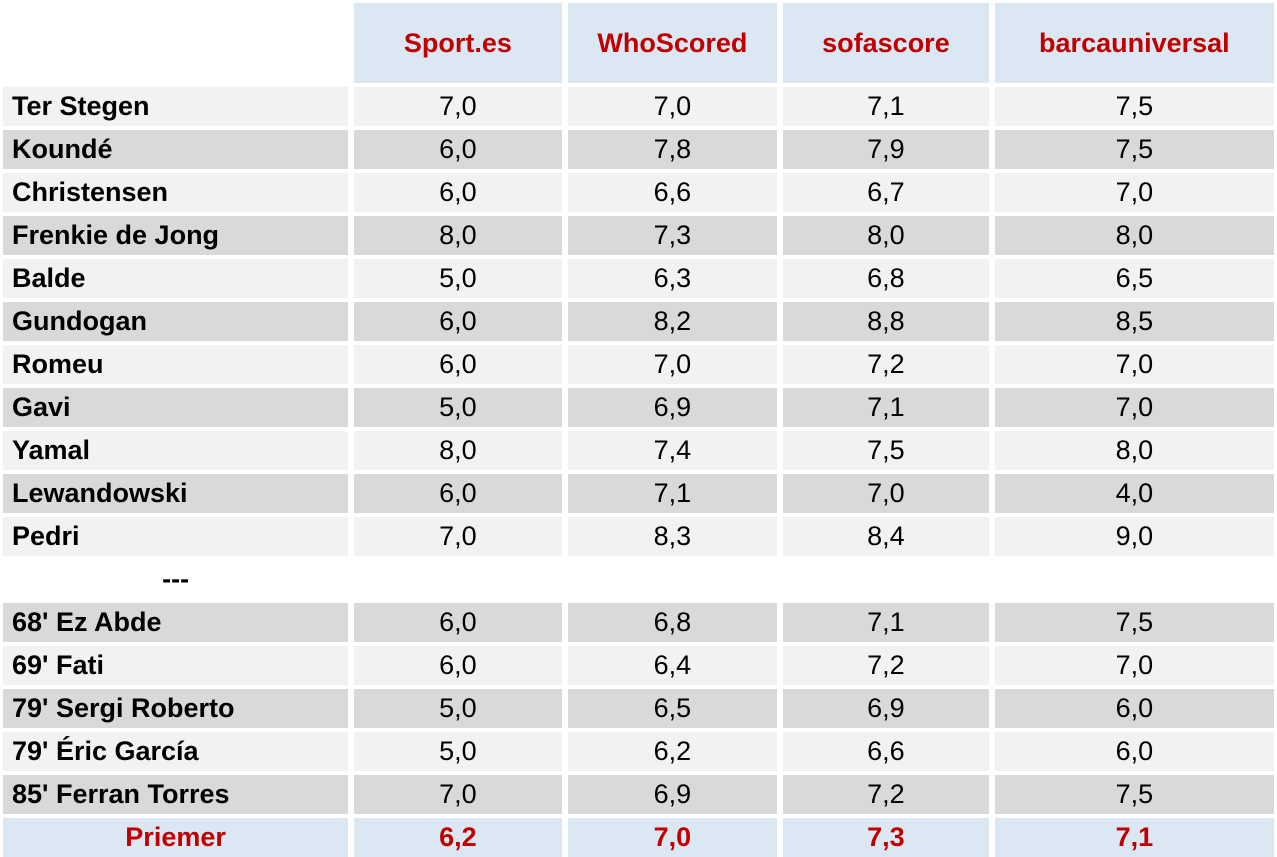 The width and height of the screenshot is (1277, 857). I want to click on rating-cell: 8,2, so click(672, 321).